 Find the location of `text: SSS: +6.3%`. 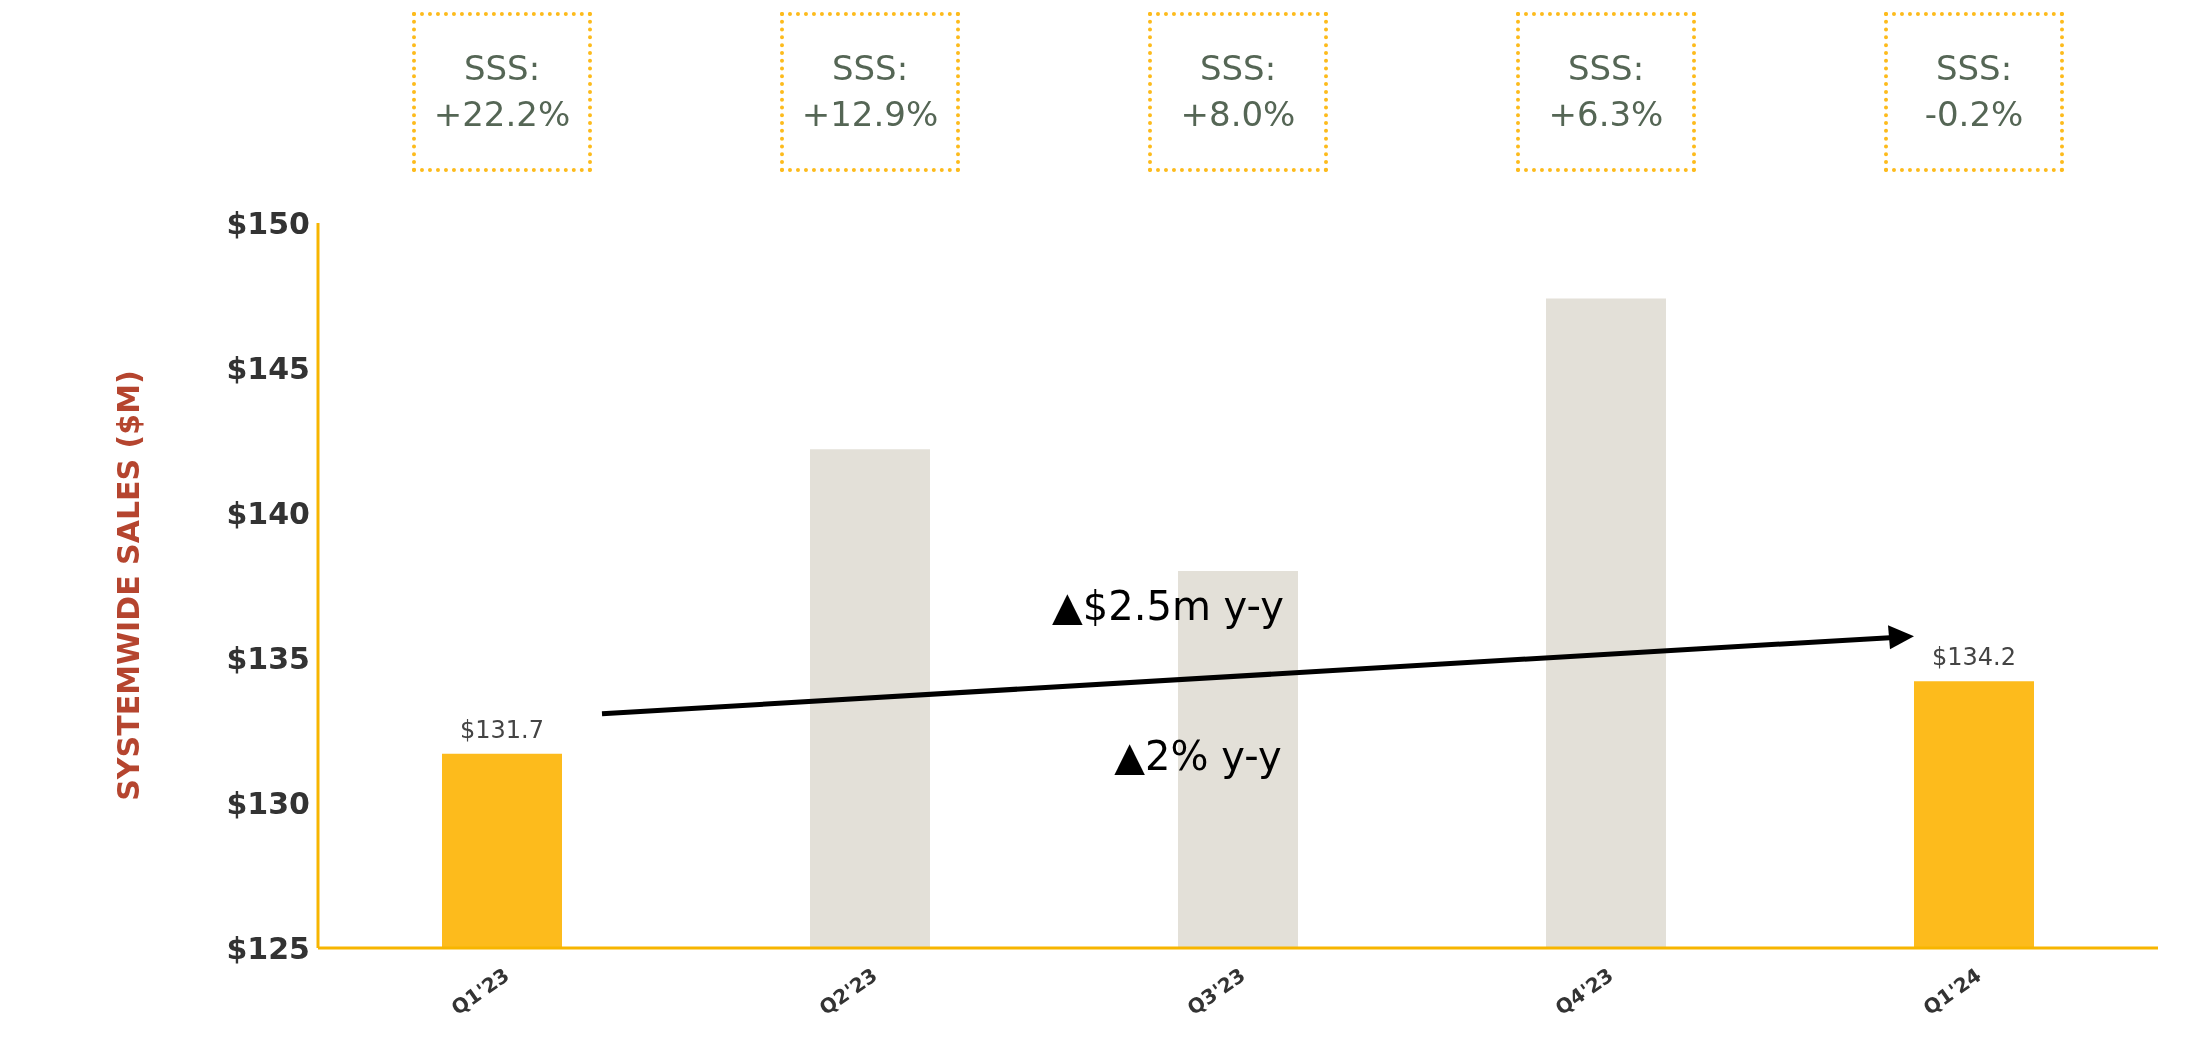

text: SSS: +6.3% is located at coordinates (1606, 92).